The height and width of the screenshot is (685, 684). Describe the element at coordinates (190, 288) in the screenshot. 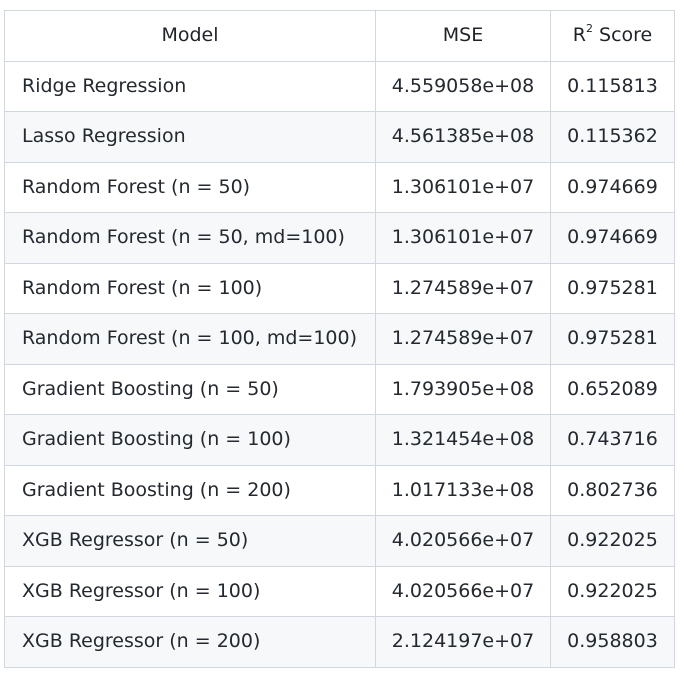

I see `cell-model: Random Forest (n = 100)` at that location.